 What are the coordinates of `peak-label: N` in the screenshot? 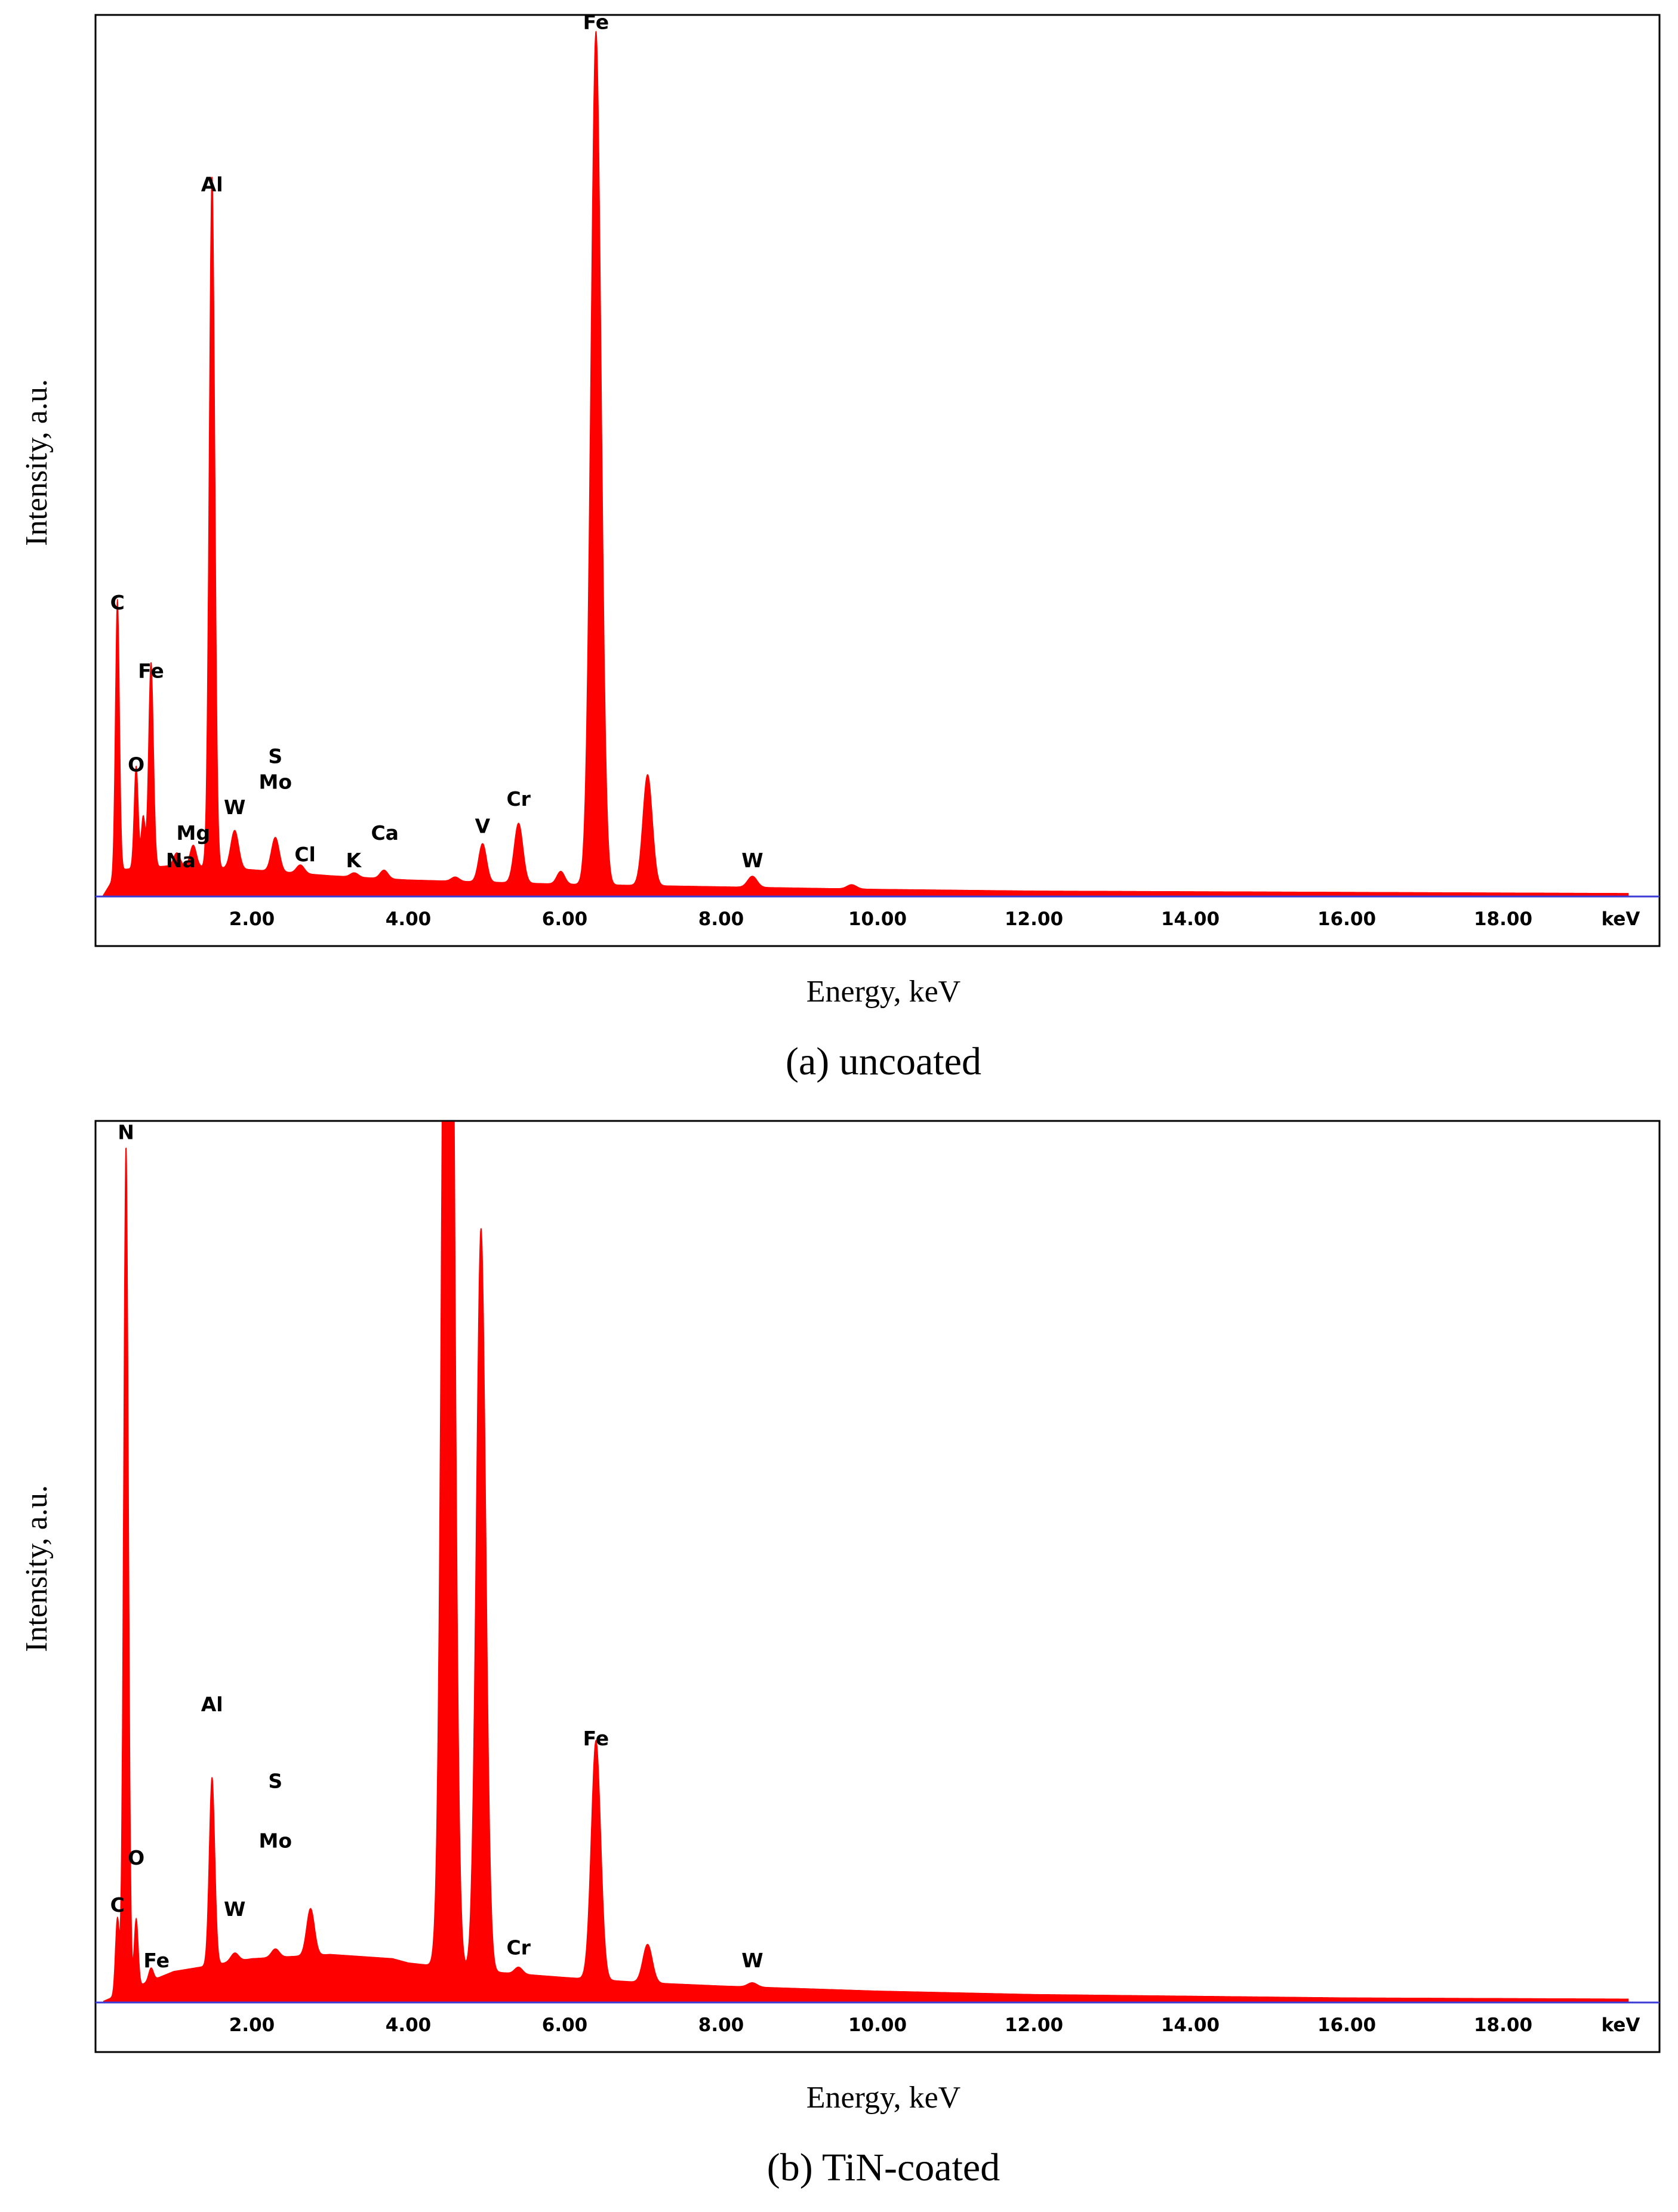 It's located at (126, 1132).